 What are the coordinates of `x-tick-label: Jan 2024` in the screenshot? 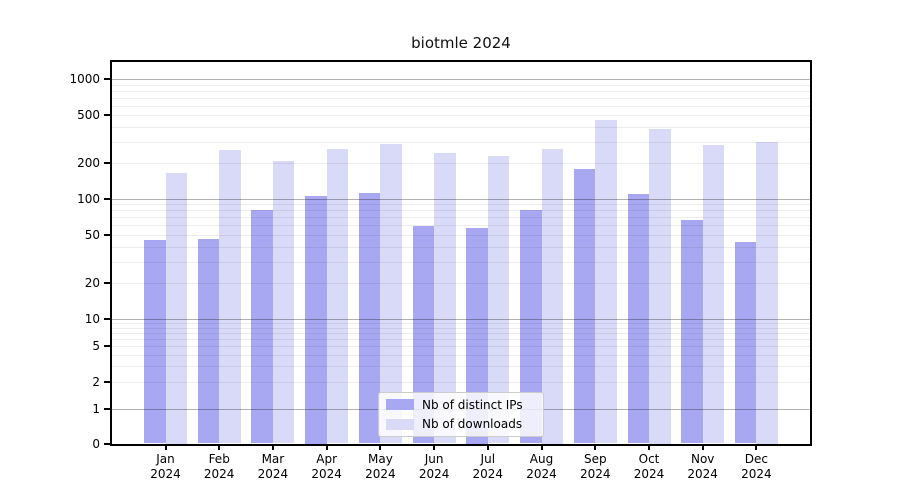 It's located at (165, 466).